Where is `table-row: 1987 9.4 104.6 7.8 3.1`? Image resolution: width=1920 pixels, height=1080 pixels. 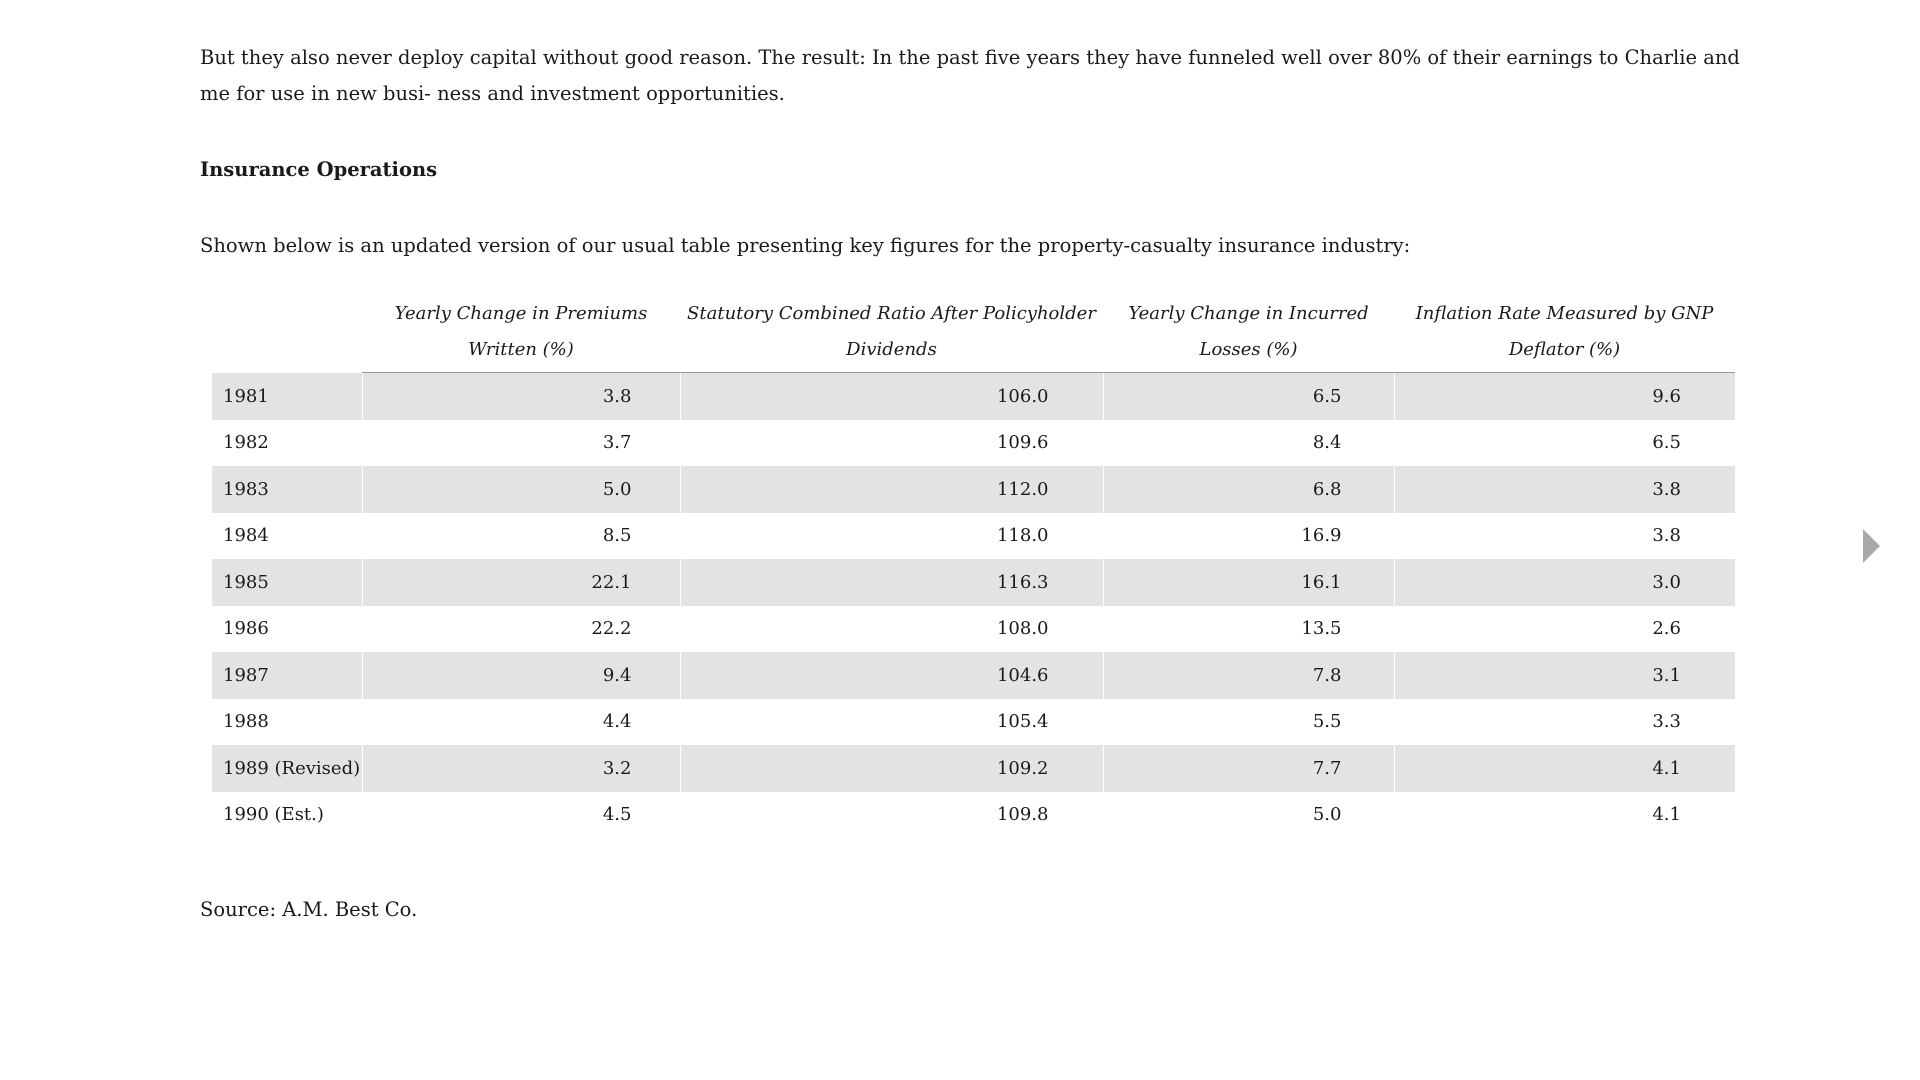
table-row: 1987 9.4 104.6 7.8 3.1 is located at coordinates (973, 675).